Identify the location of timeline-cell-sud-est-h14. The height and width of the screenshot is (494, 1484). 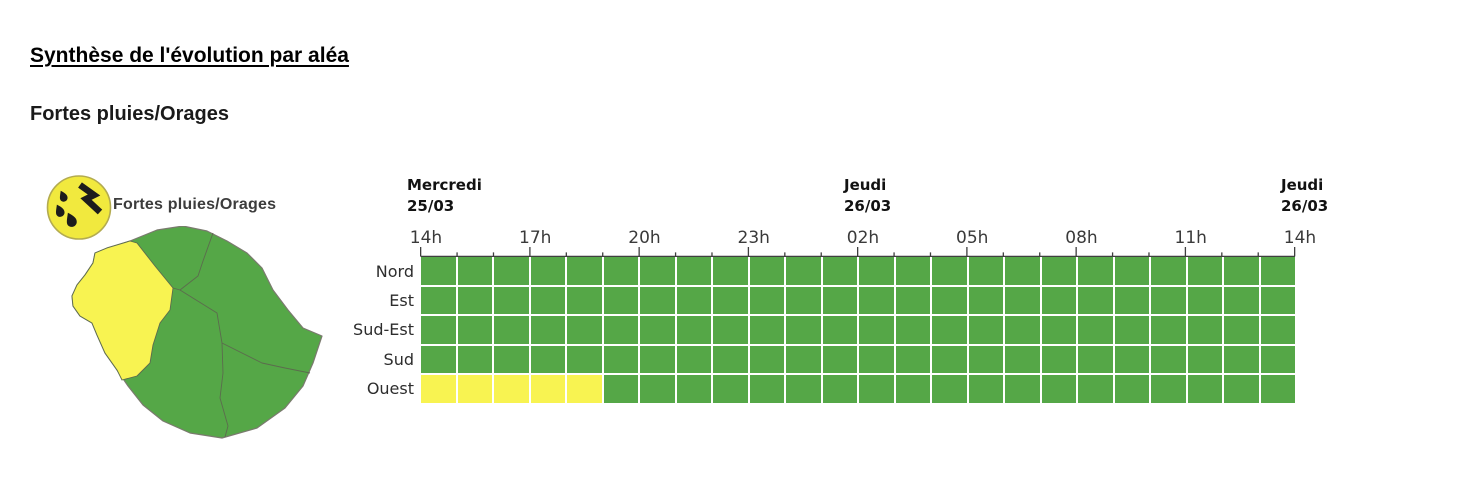
(949, 330).